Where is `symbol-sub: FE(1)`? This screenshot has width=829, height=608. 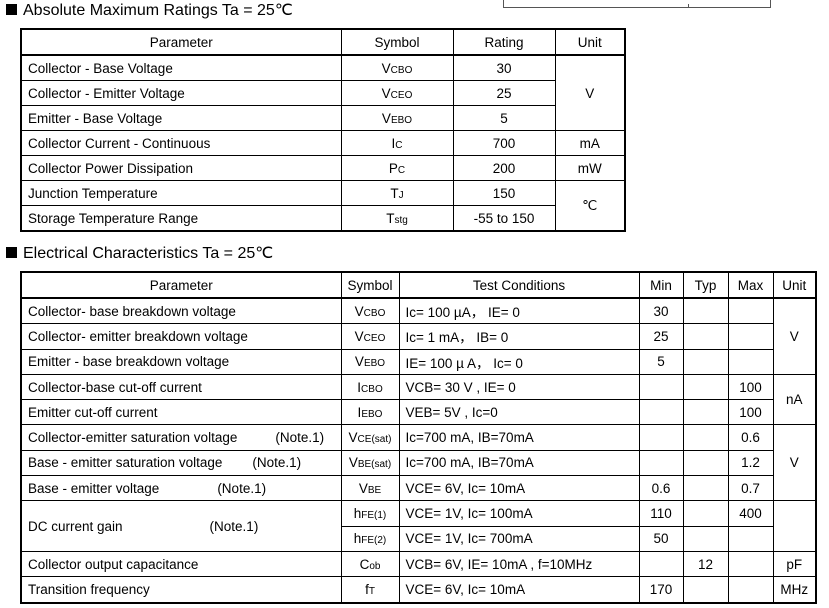 symbol-sub: FE(1) is located at coordinates (374, 516).